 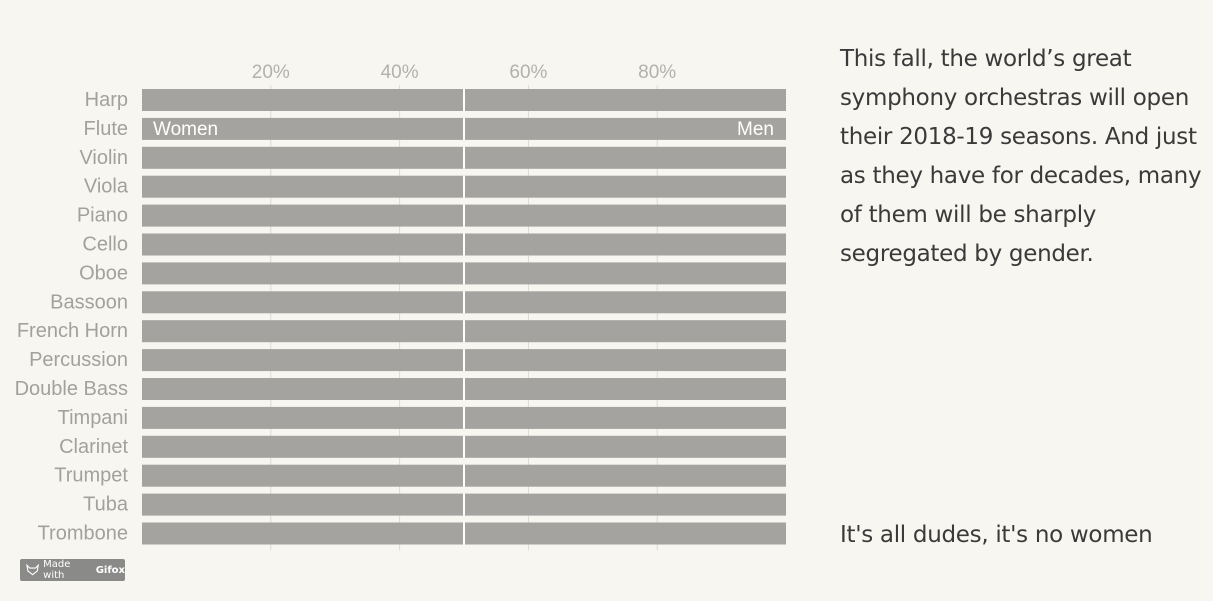 What do you see at coordinates (106, 505) in the screenshot?
I see `category-label: Tuba` at bounding box center [106, 505].